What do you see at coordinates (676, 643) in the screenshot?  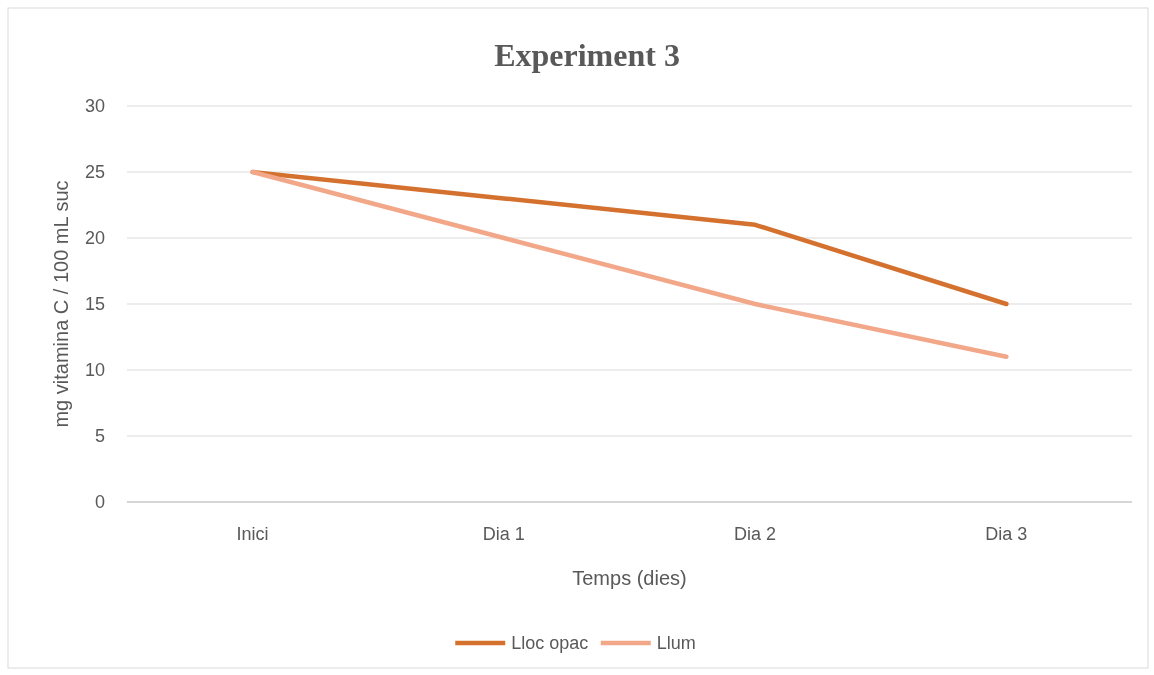 I see `legend-label: Llum` at bounding box center [676, 643].